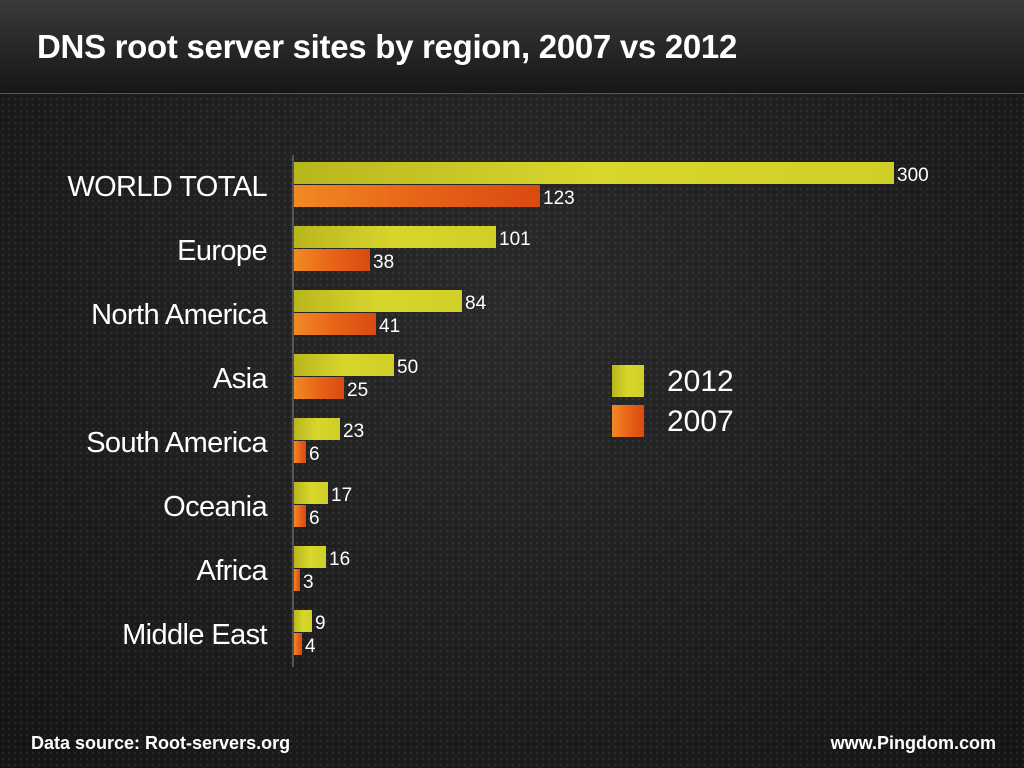  I want to click on value-label: 50, so click(407, 367).